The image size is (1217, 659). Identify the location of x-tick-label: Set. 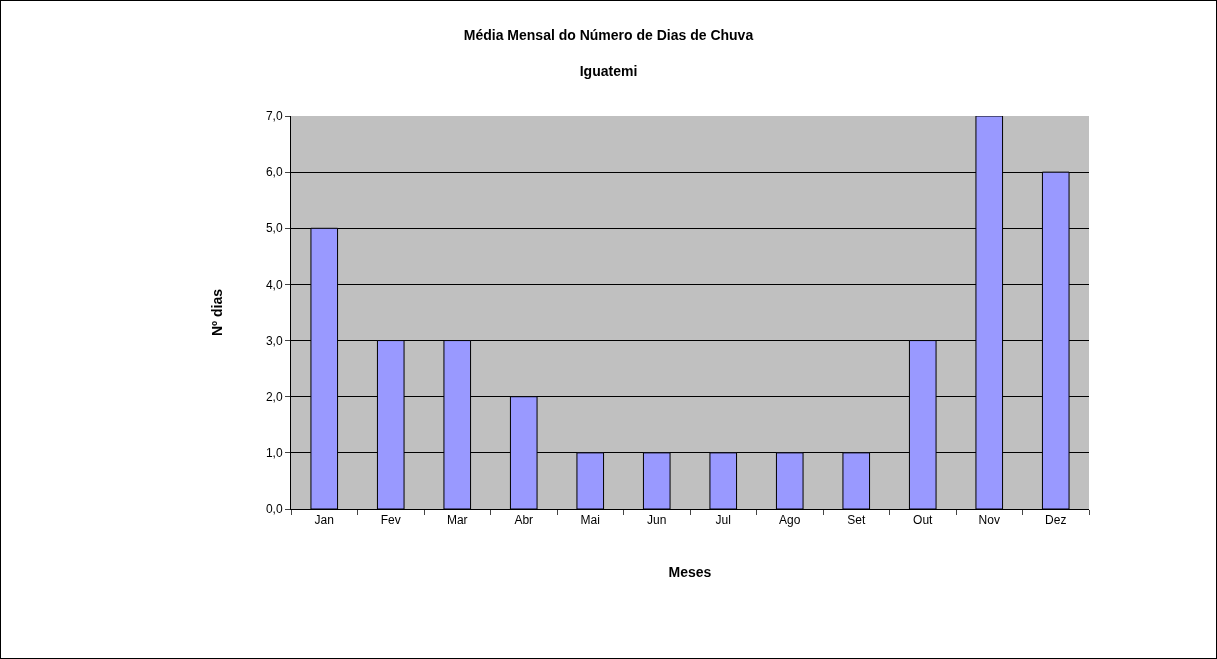
(856, 520).